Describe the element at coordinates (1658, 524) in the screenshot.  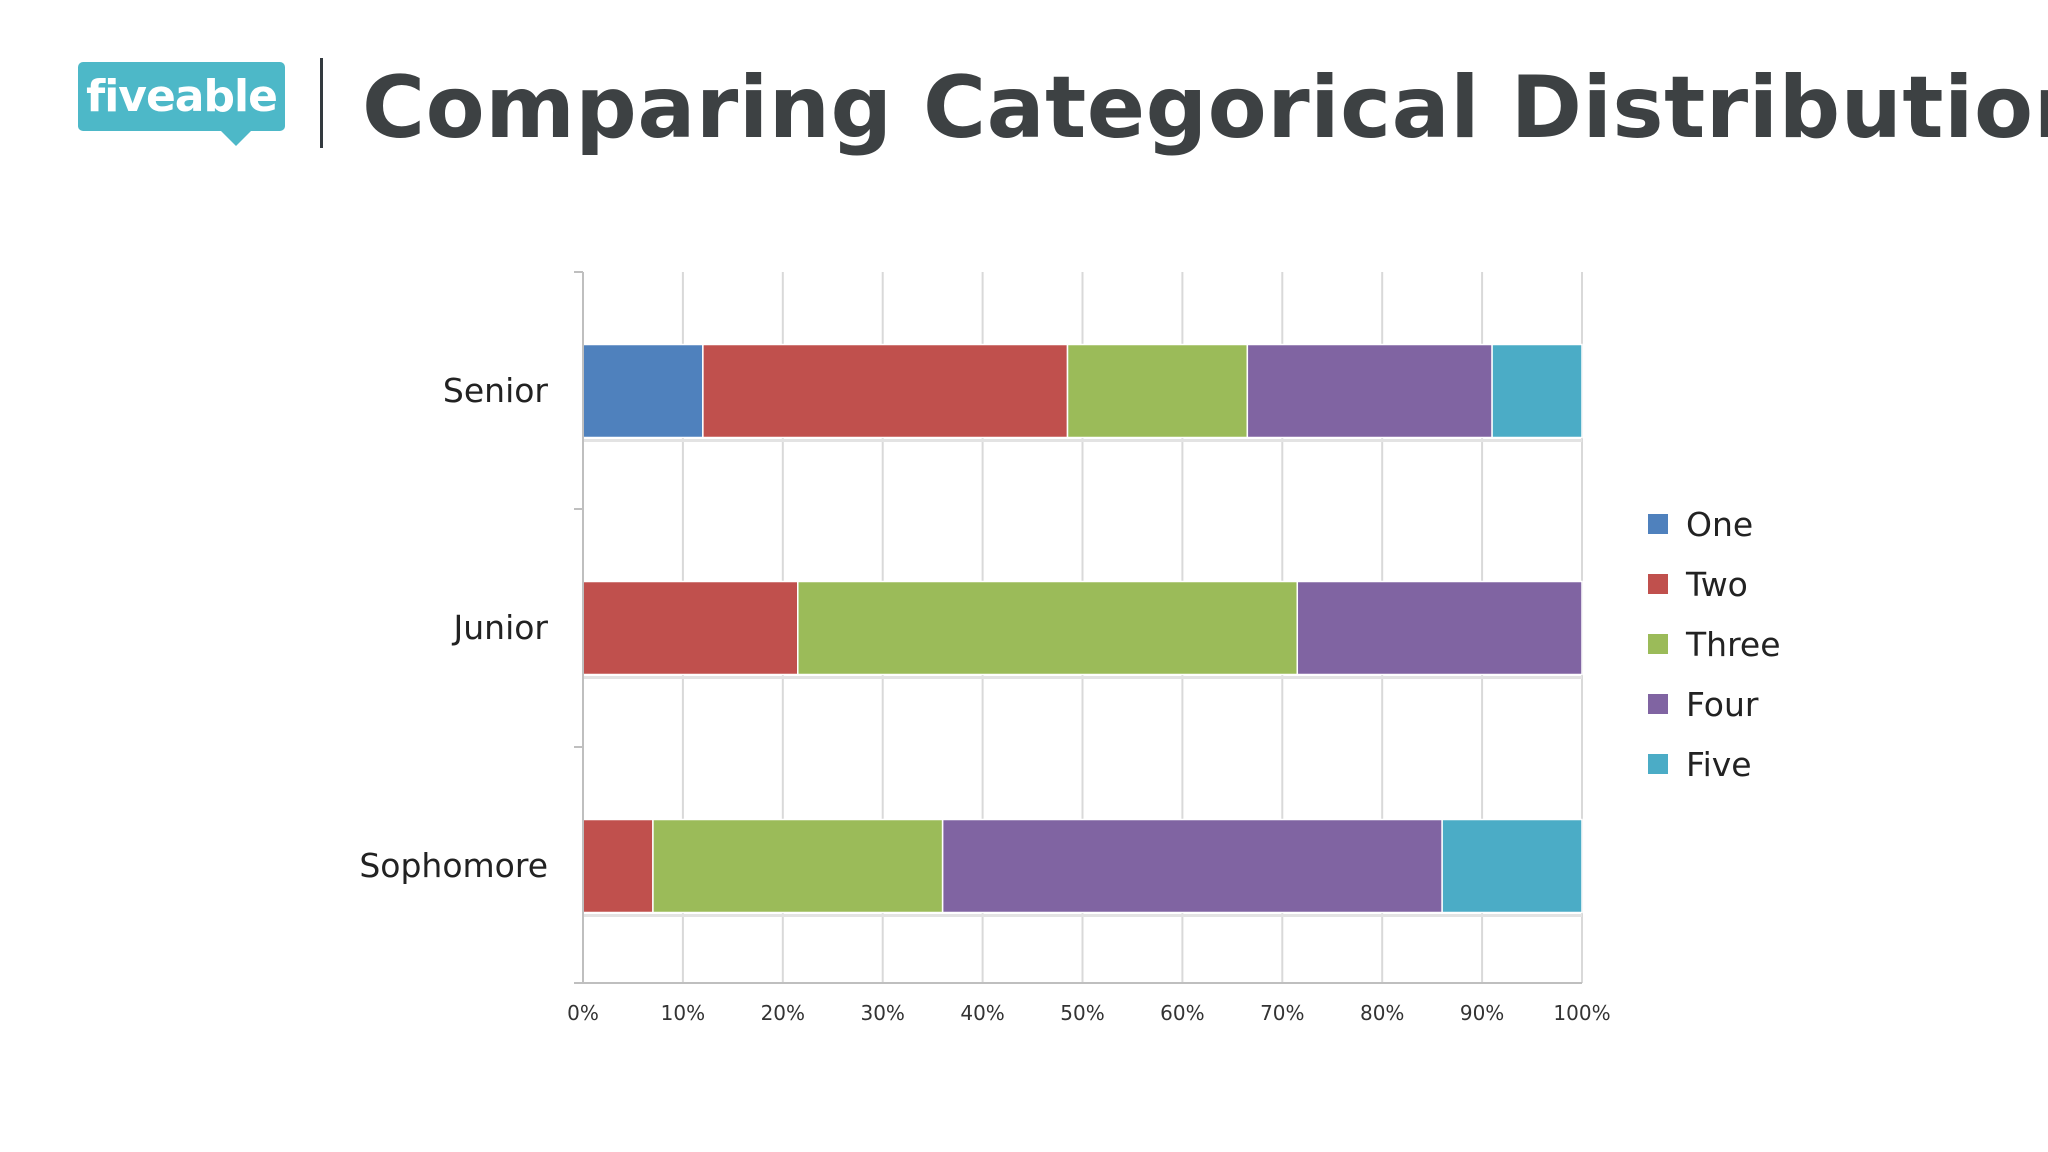
I see `legend-swatch-one` at that location.